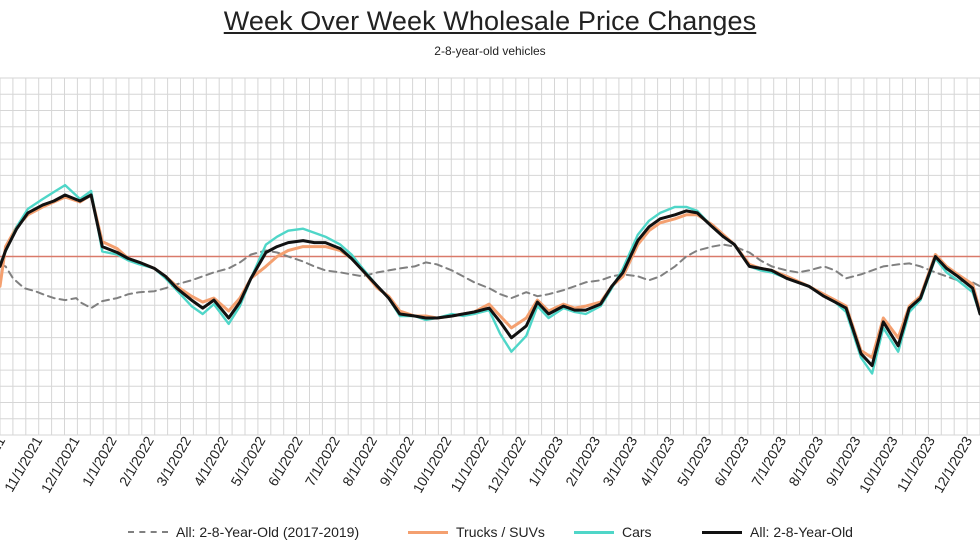 The image size is (980, 552). What do you see at coordinates (247, 460) in the screenshot?
I see `x-tick-label: 5/1/2022` at bounding box center [247, 460].